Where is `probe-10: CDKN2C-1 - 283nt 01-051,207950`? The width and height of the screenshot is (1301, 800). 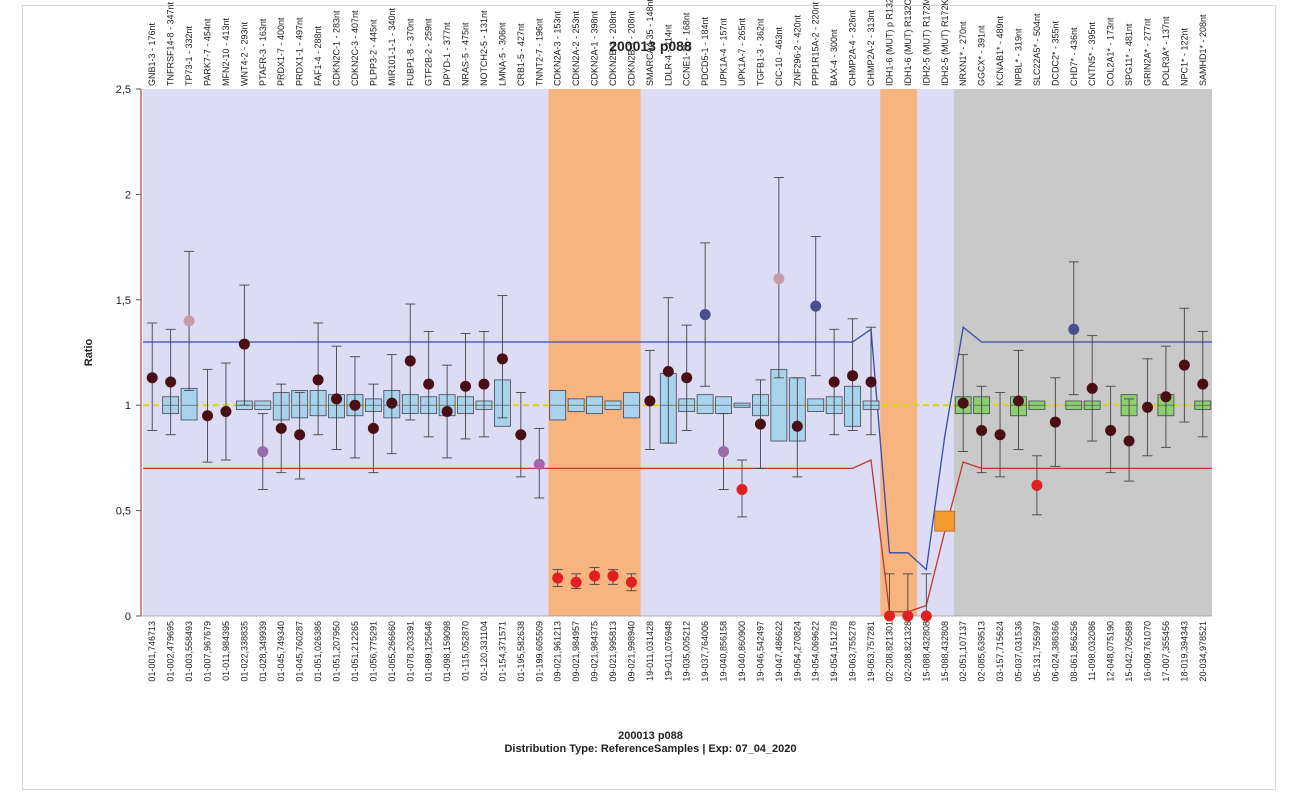 probe-10: CDKN2C-1 - 283nt 01-051,207950 is located at coordinates (336, 346).